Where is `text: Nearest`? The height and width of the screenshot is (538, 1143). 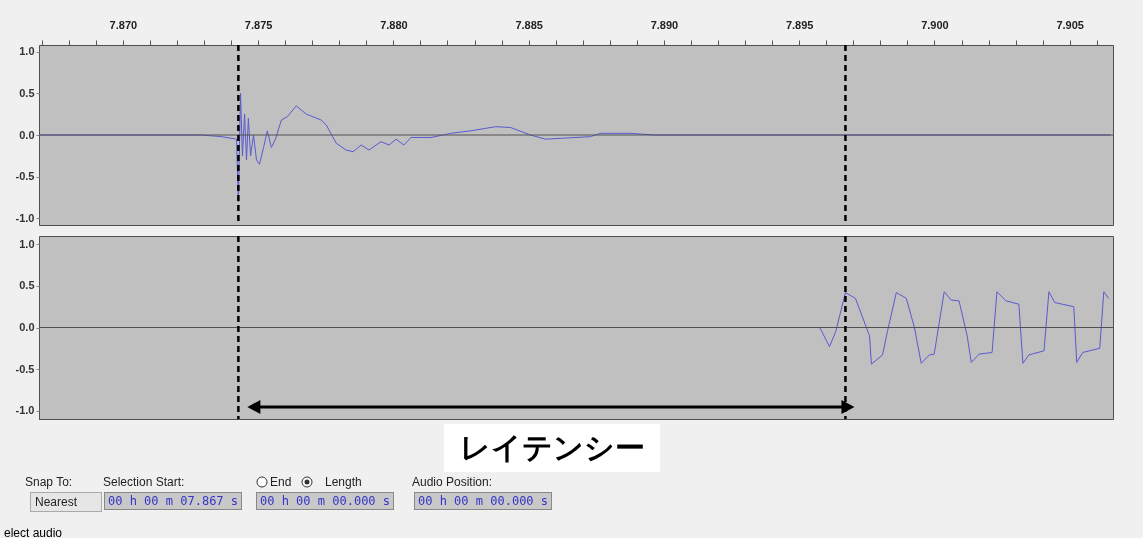 text: Nearest is located at coordinates (66, 502).